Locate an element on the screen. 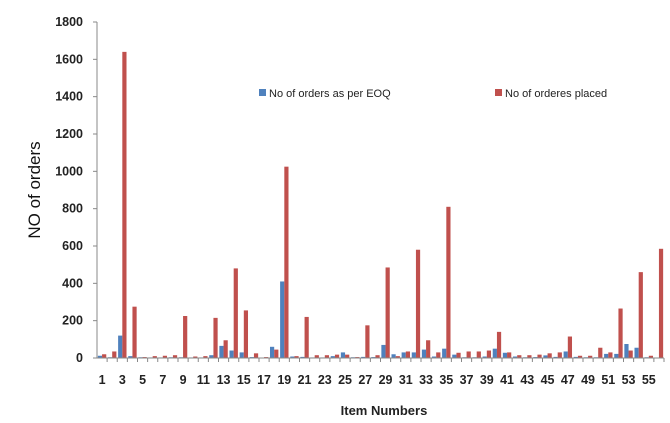 The width and height of the screenshot is (670, 423). y-axis-title: NO of orders is located at coordinates (34, 189).